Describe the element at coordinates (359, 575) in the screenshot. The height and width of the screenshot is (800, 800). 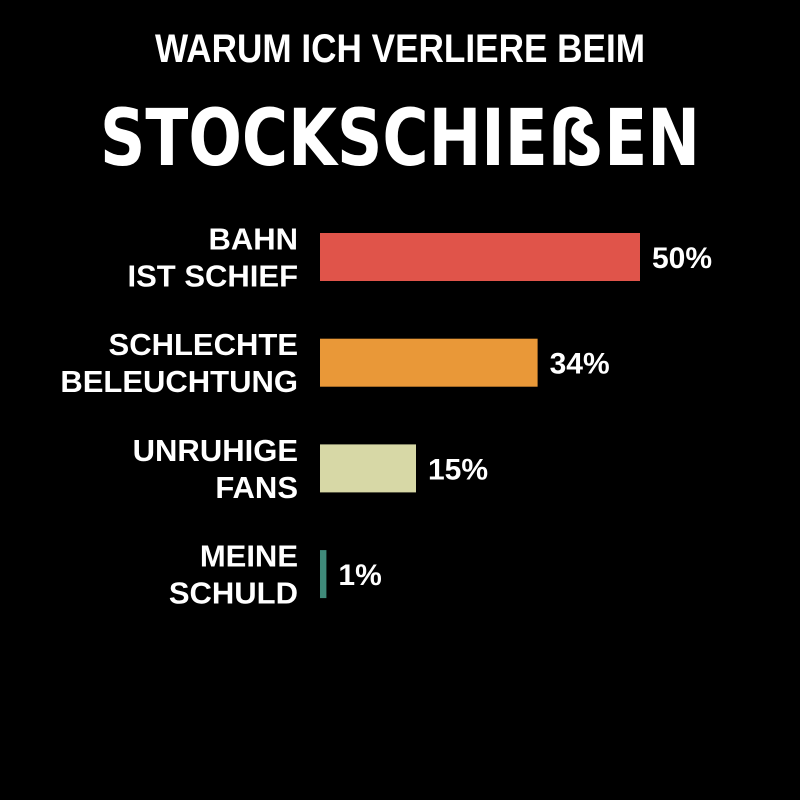
I see `value-label: 1%` at that location.